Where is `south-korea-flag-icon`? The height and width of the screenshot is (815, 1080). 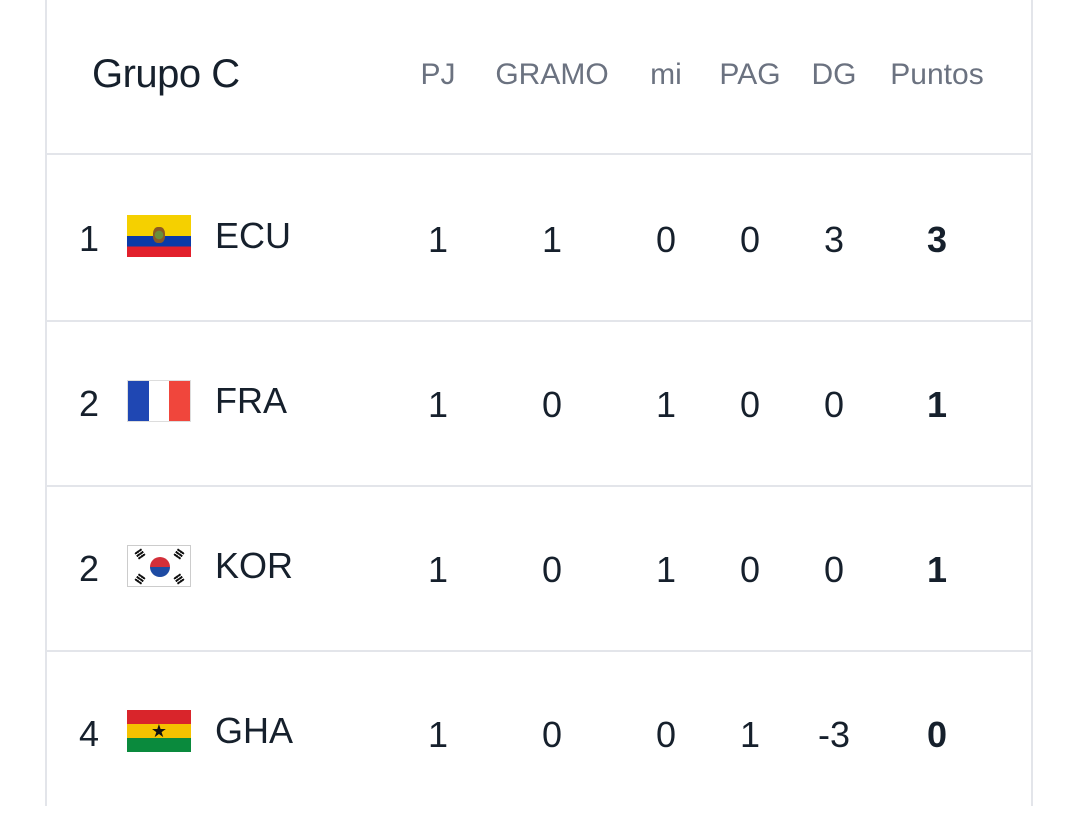 south-korea-flag-icon is located at coordinates (159, 566).